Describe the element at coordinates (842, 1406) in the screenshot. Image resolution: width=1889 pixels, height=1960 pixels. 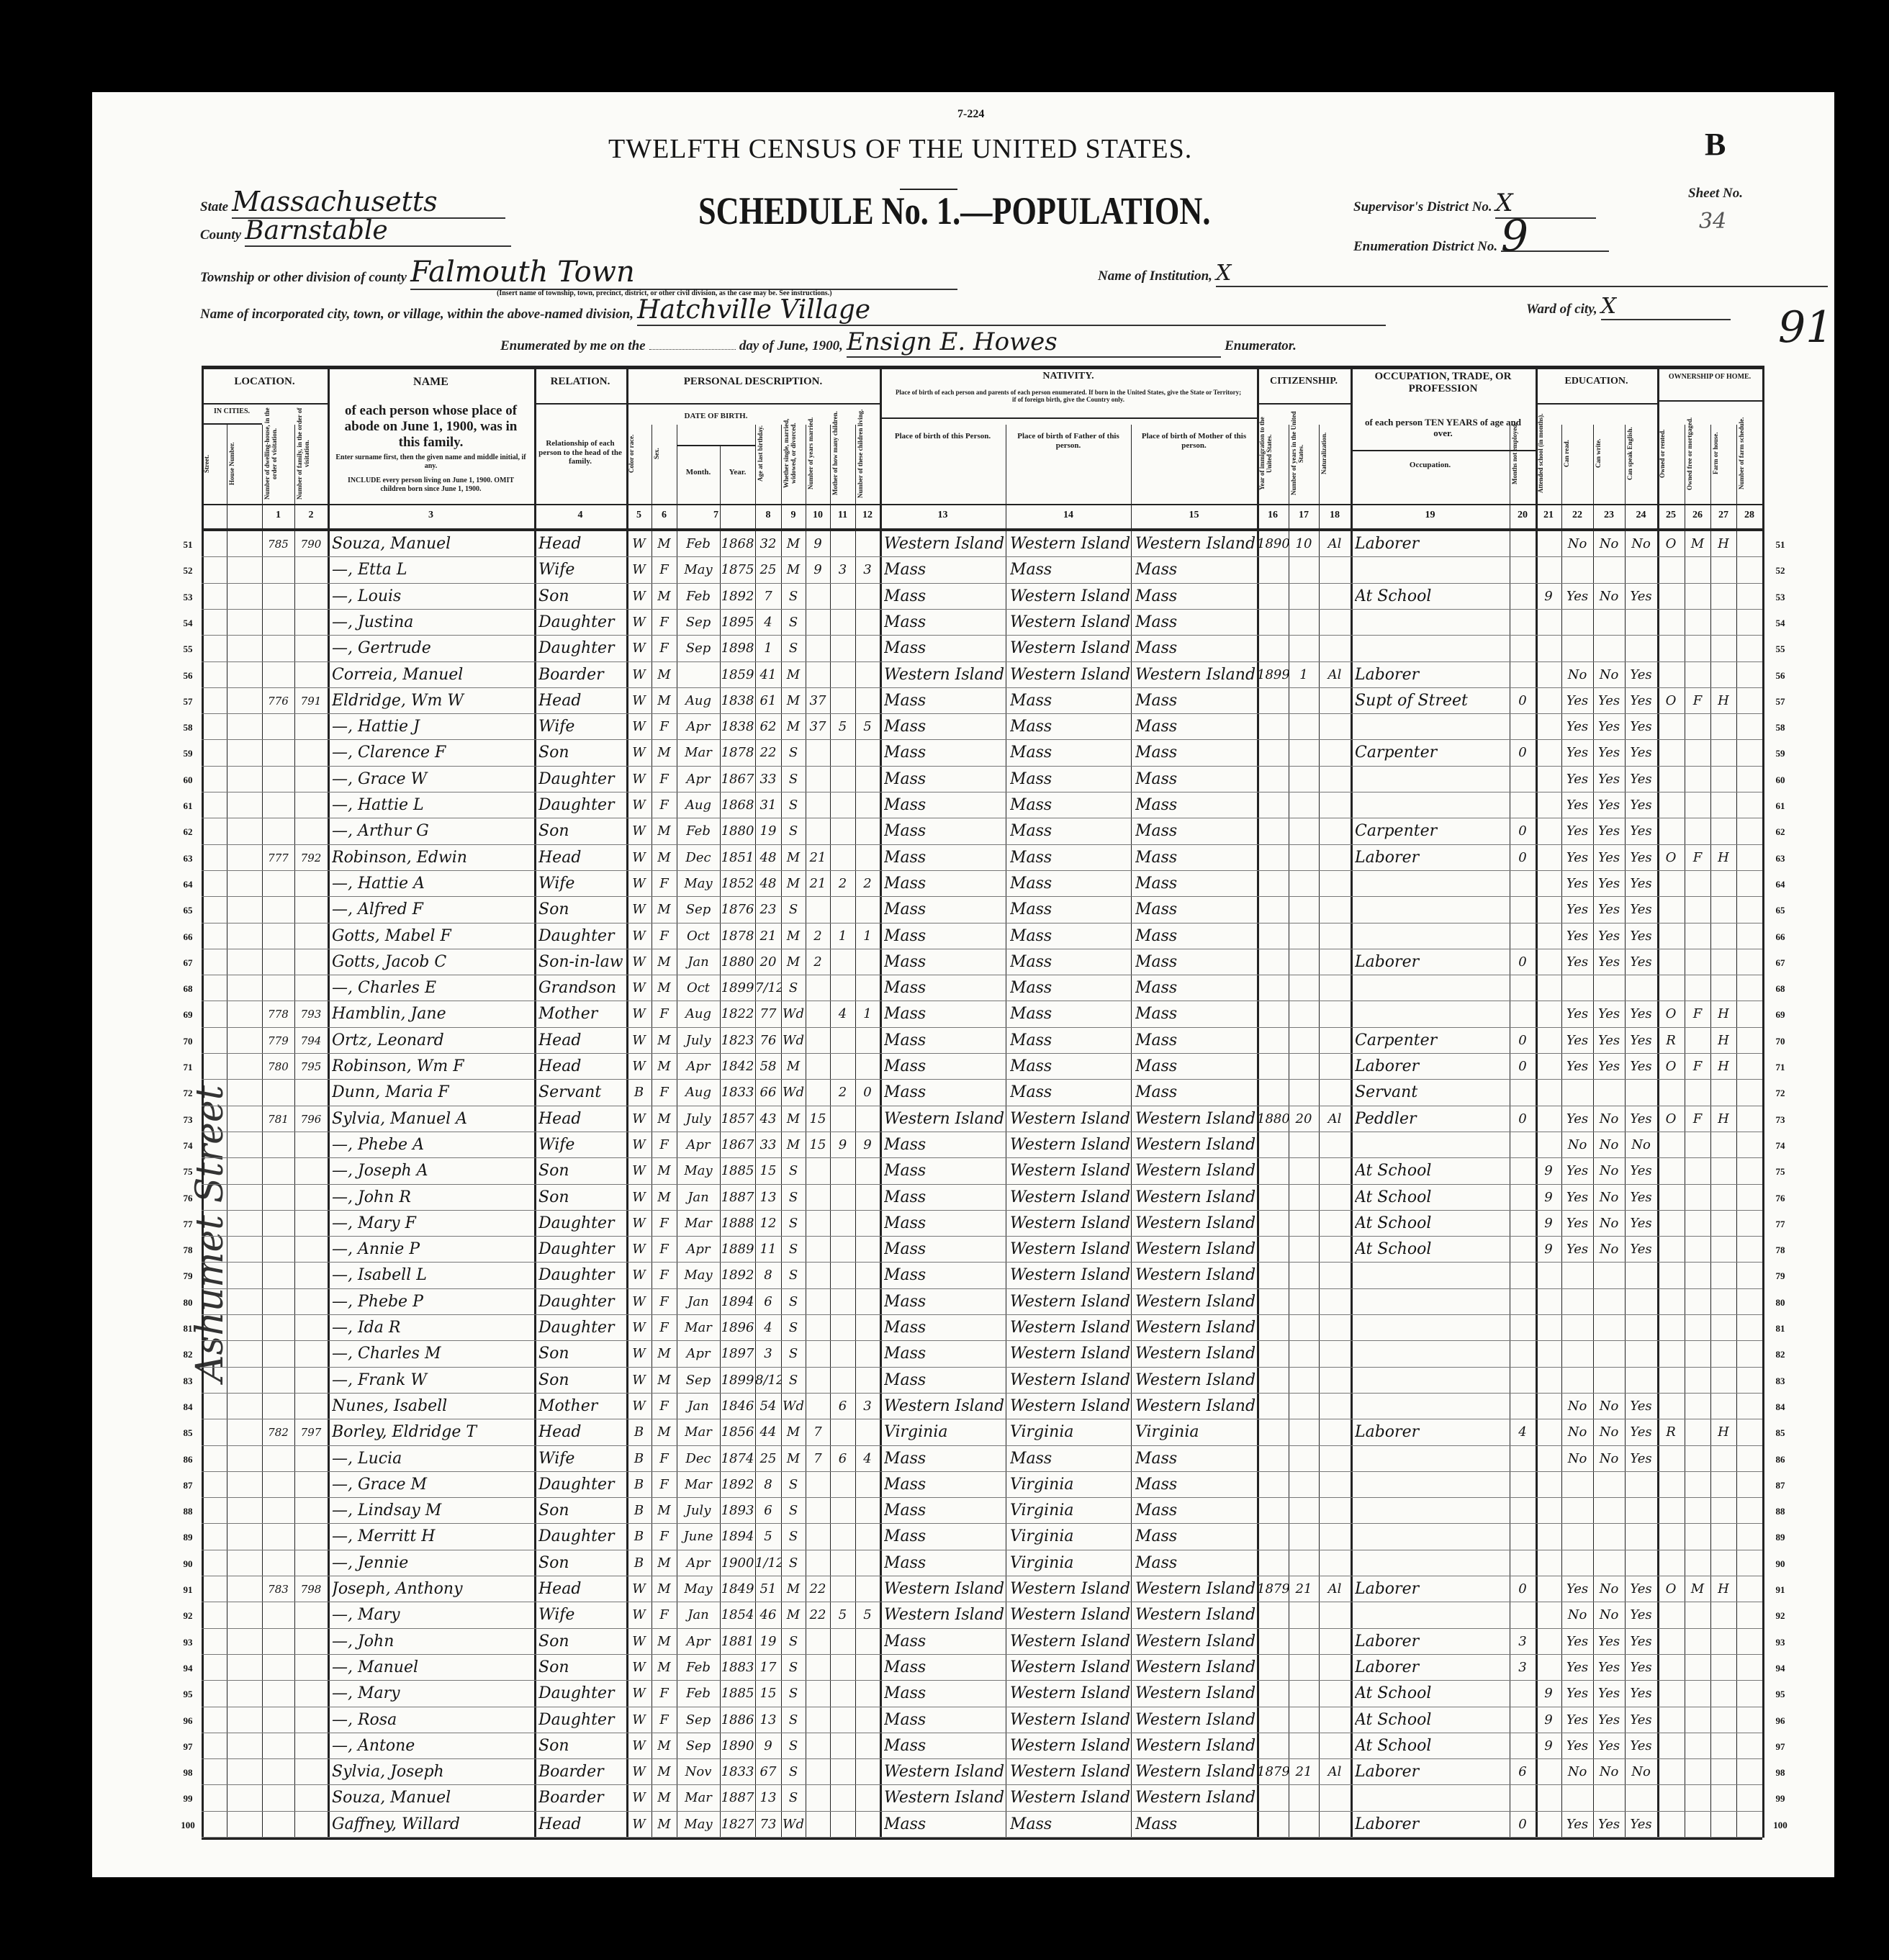
I see `cell-children-born: 6` at that location.